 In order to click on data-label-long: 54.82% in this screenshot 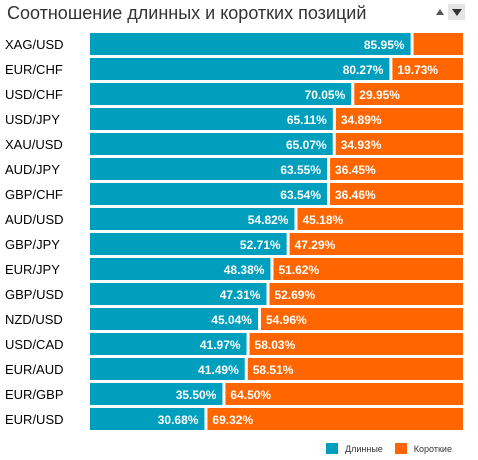, I will do `click(268, 220)`.